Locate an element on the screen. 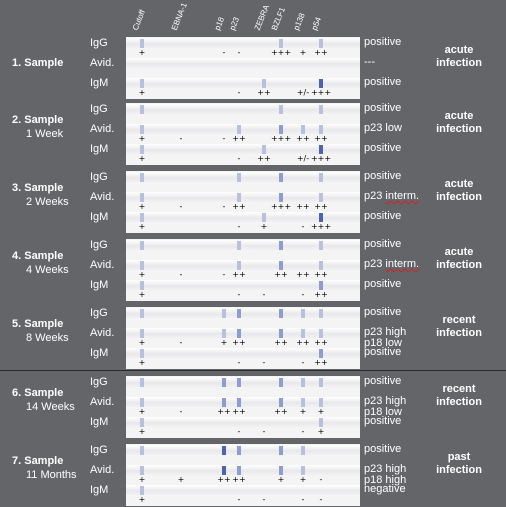 The image size is (506, 507). sample-title: 1. Sample is located at coordinates (38, 63).